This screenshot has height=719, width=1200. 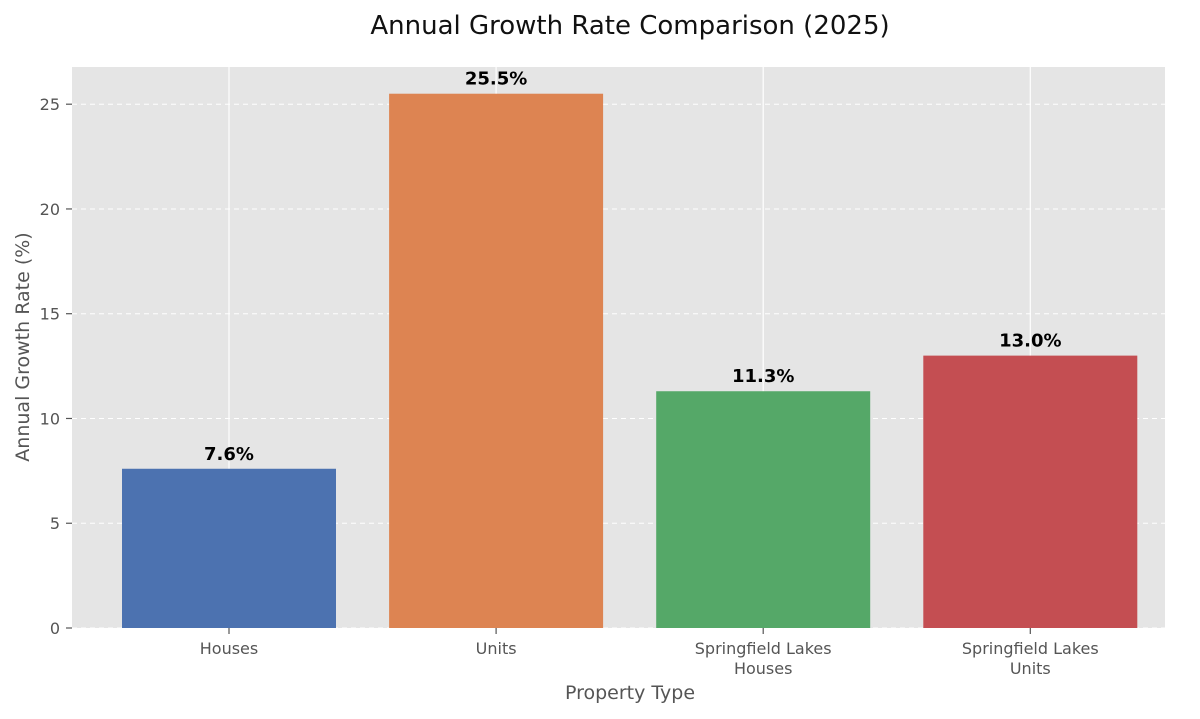 What do you see at coordinates (50, 418) in the screenshot?
I see `y-tick-label: 10` at bounding box center [50, 418].